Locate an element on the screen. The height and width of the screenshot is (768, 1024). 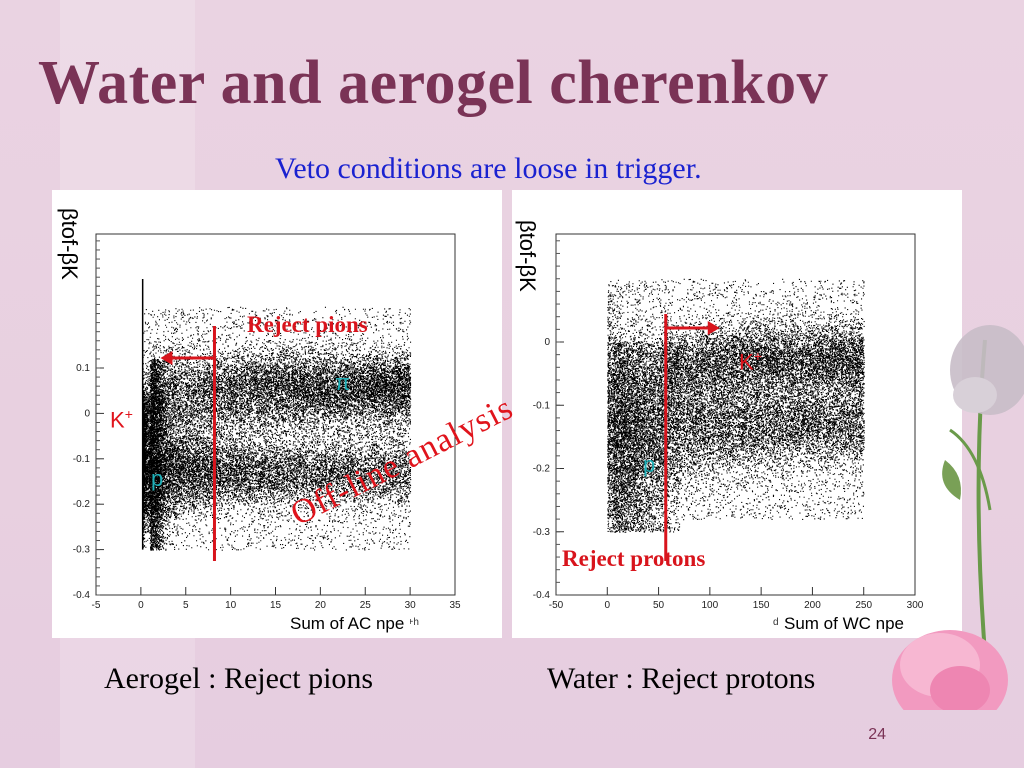
aerogel-caption: Aerogel : Reject pions is located at coordinates (239, 678).